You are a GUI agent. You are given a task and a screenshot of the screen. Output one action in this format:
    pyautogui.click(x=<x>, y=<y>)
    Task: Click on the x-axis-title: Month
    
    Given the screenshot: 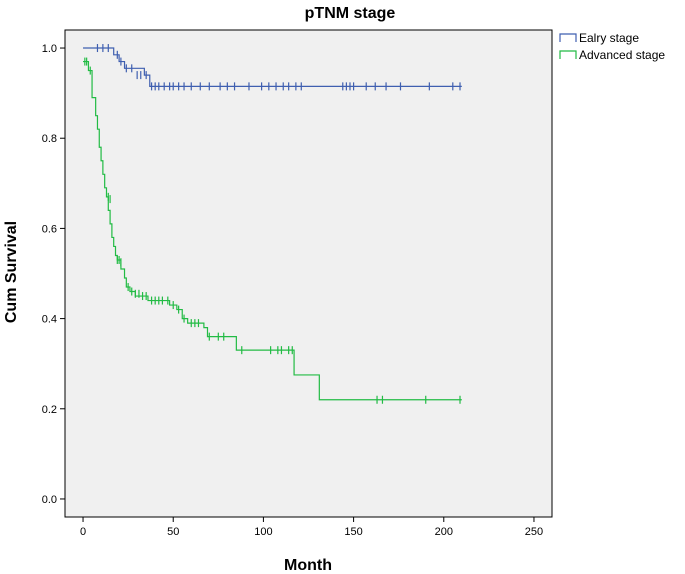 What is the action you would take?
    pyautogui.click(x=308, y=565)
    